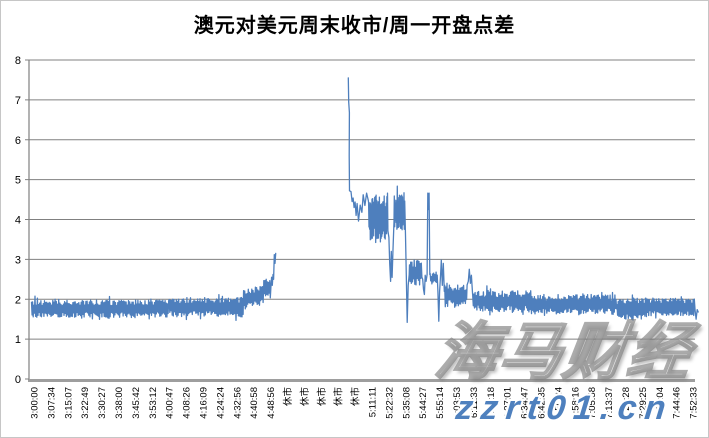 The image size is (709, 438). Describe the element at coordinates (170, 403) in the screenshot. I see `x-tick-label: 4:00:47` at that location.